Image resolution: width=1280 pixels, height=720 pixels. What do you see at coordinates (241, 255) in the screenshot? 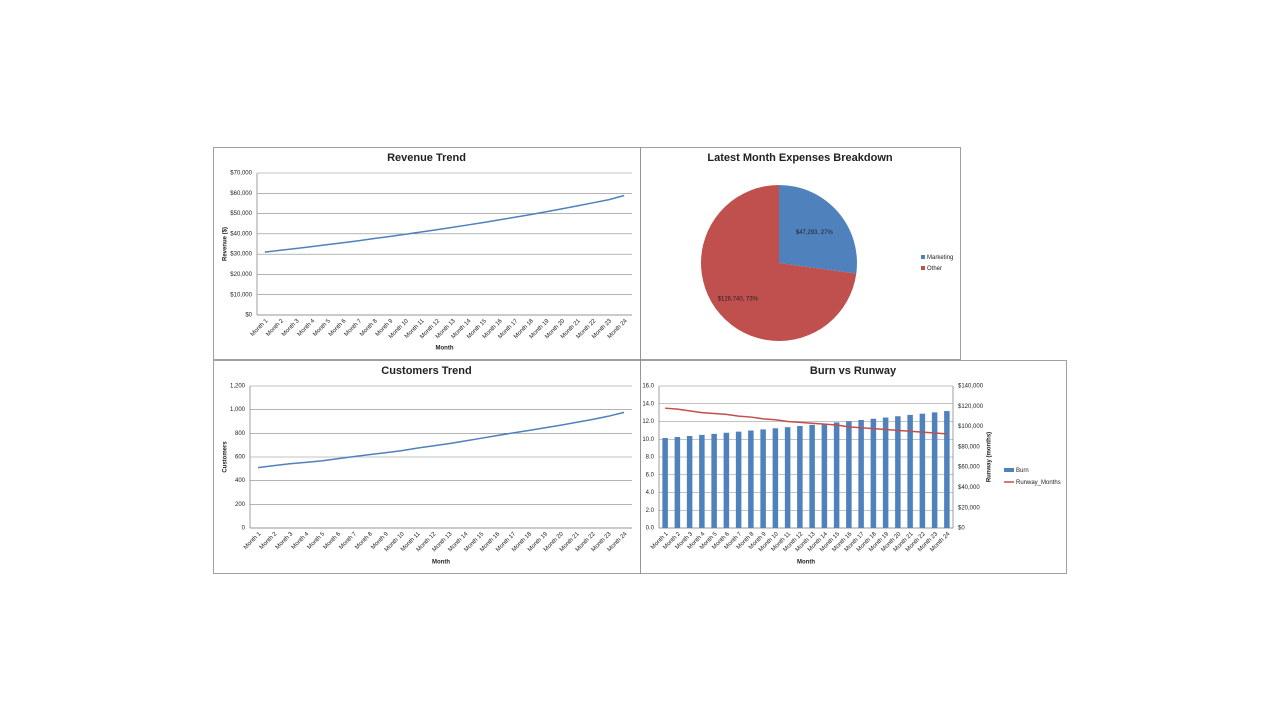
I see `y-tick-label: $30,000` at bounding box center [241, 255].